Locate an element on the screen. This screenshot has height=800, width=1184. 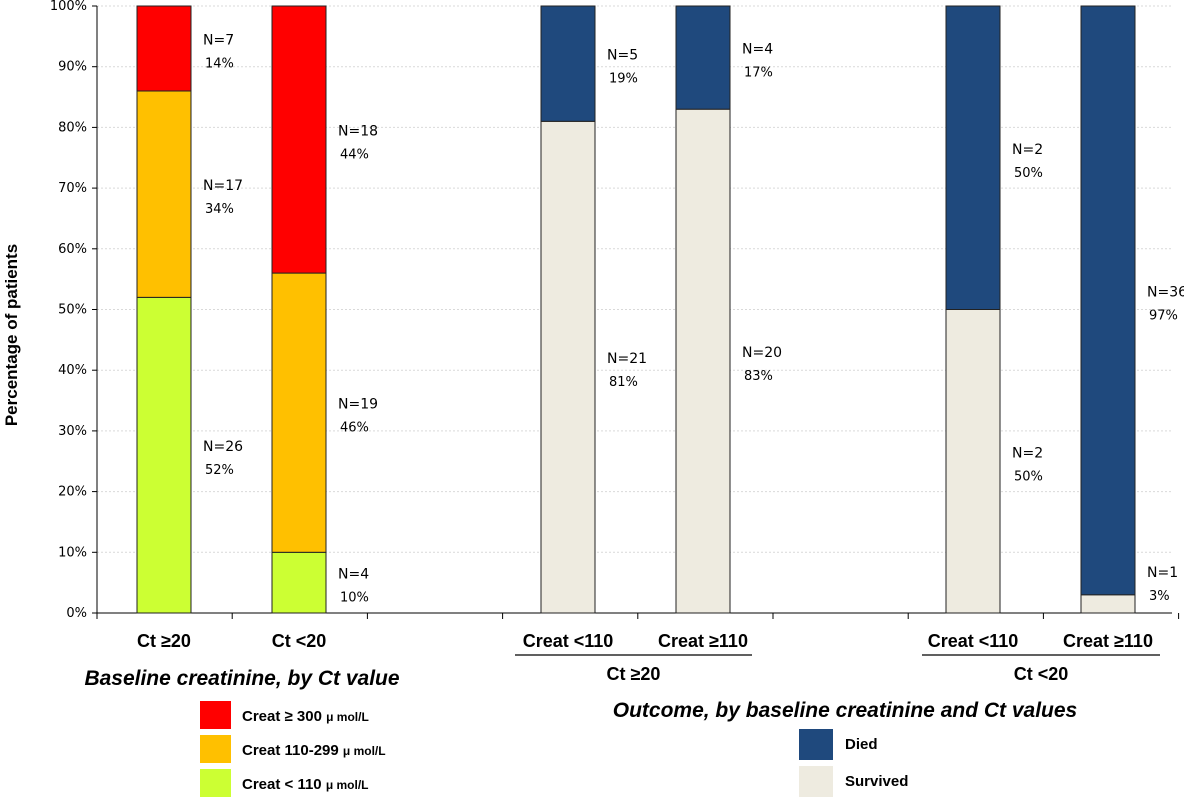
data-label-percent: 17% is located at coordinates (758, 73).